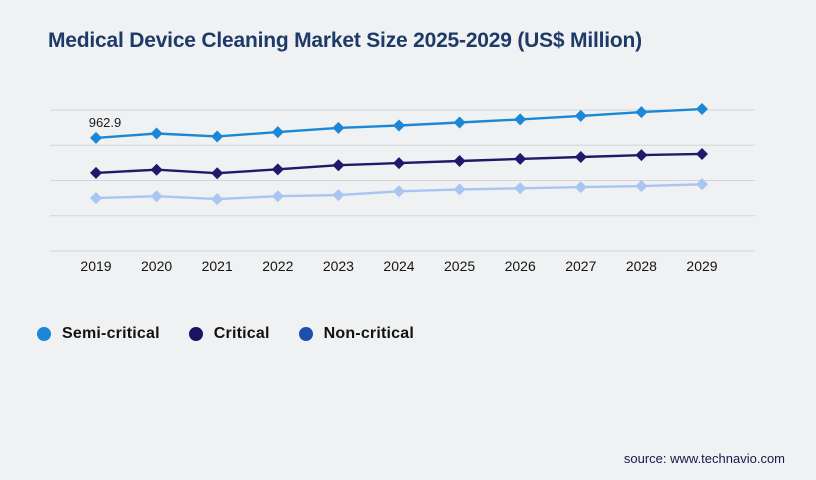 The height and width of the screenshot is (480, 816). What do you see at coordinates (111, 333) in the screenshot?
I see `legend-label: Semi-critical` at bounding box center [111, 333].